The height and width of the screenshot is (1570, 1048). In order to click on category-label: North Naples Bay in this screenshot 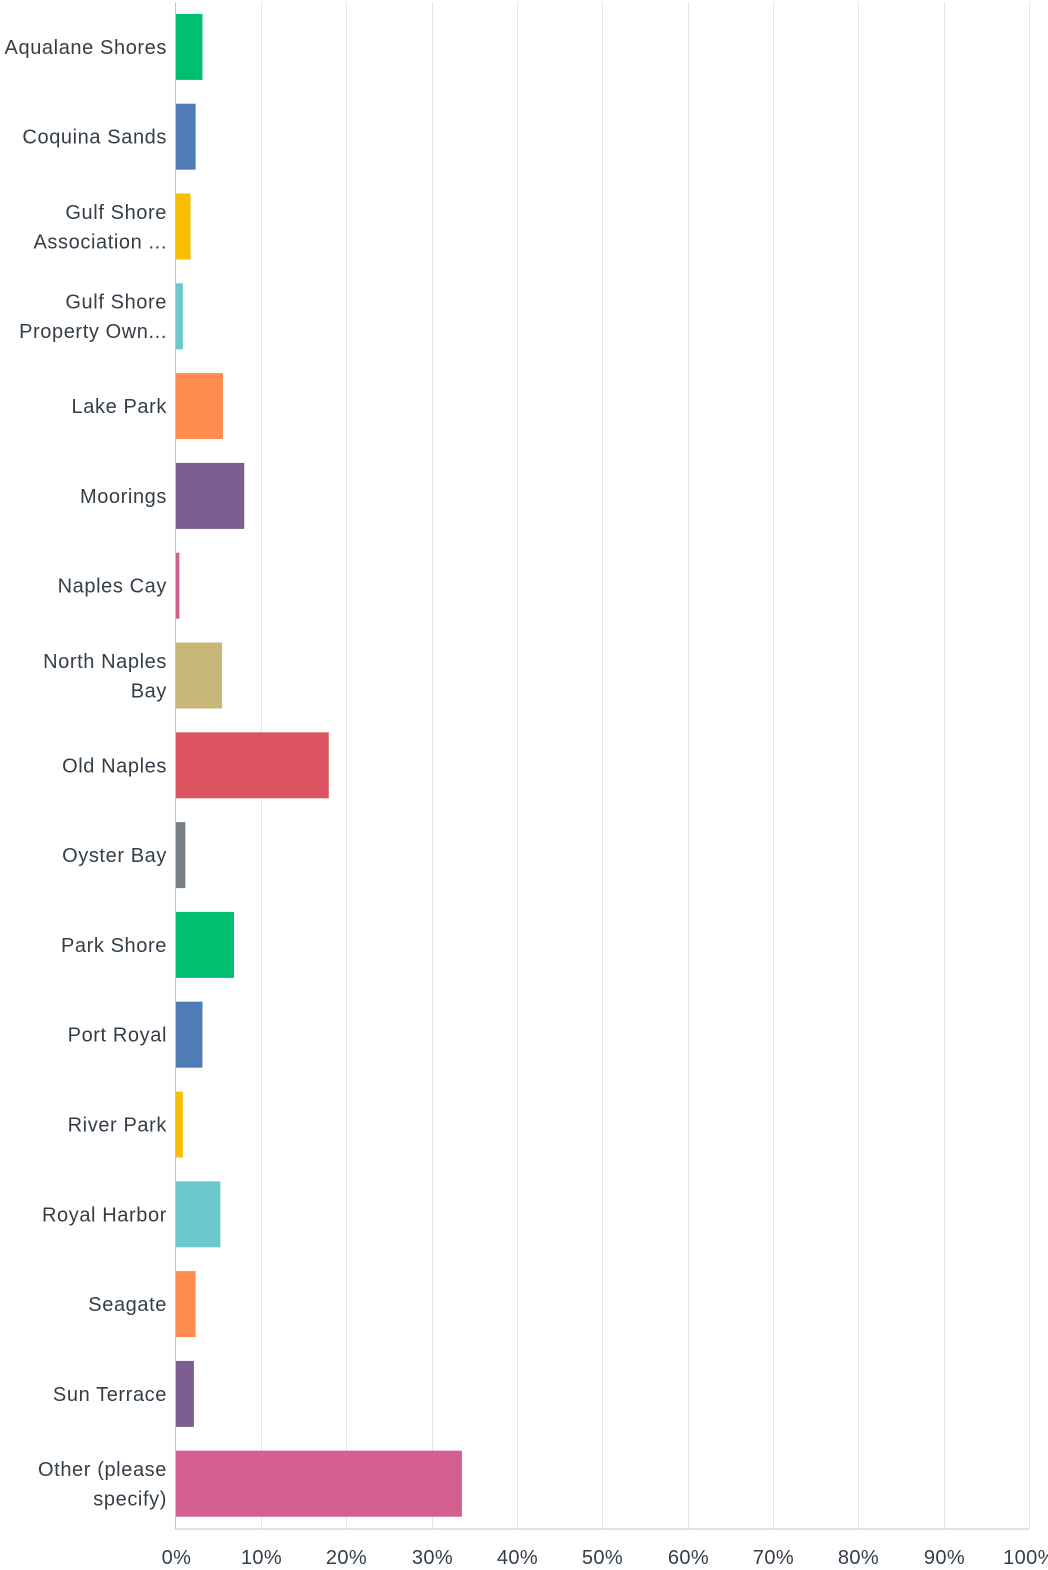, I will do `click(105, 677)`.